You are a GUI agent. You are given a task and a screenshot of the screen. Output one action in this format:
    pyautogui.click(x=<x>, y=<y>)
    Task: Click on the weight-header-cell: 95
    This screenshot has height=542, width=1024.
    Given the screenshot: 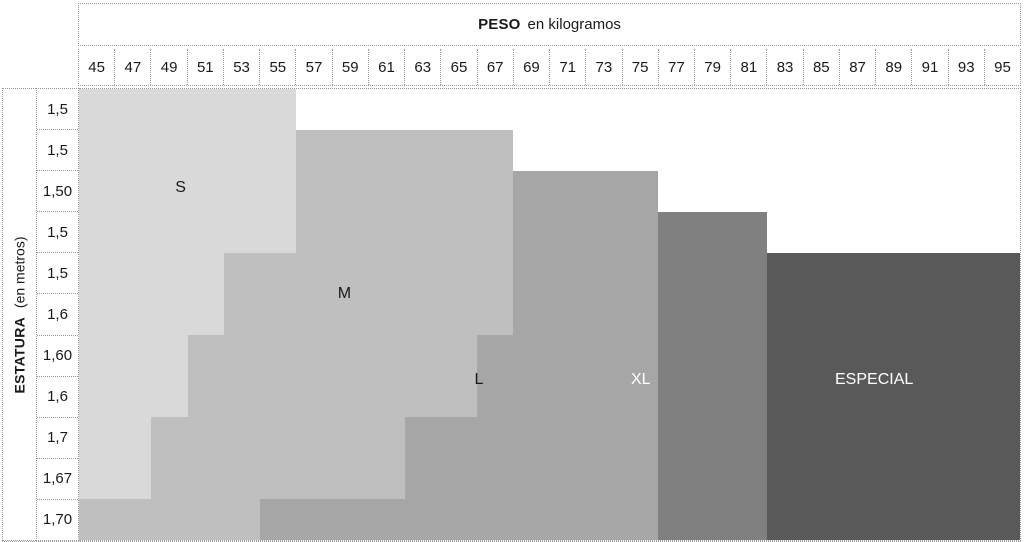 What is the action you would take?
    pyautogui.click(x=1002, y=67)
    